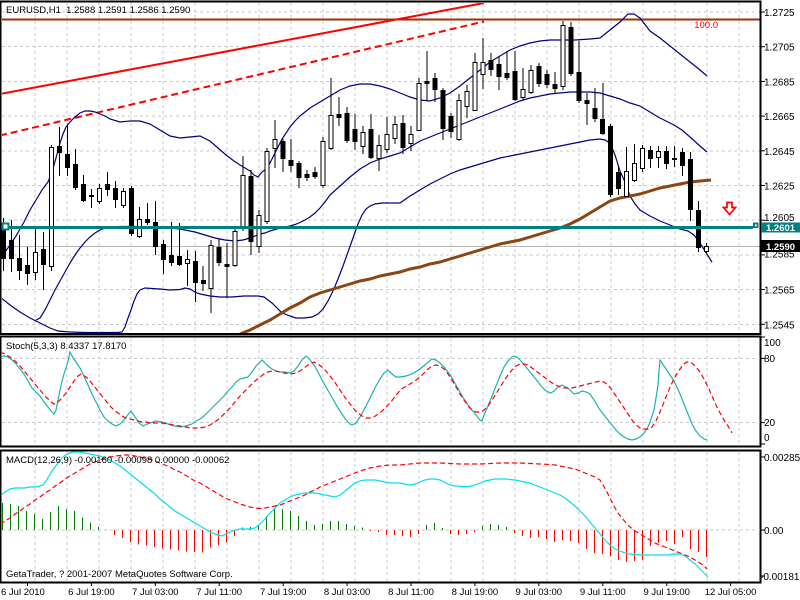 This screenshot has height=600, width=800. Describe the element at coordinates (219, 592) in the screenshot. I see `svg-text: 7 Jul 11:00` at that location.